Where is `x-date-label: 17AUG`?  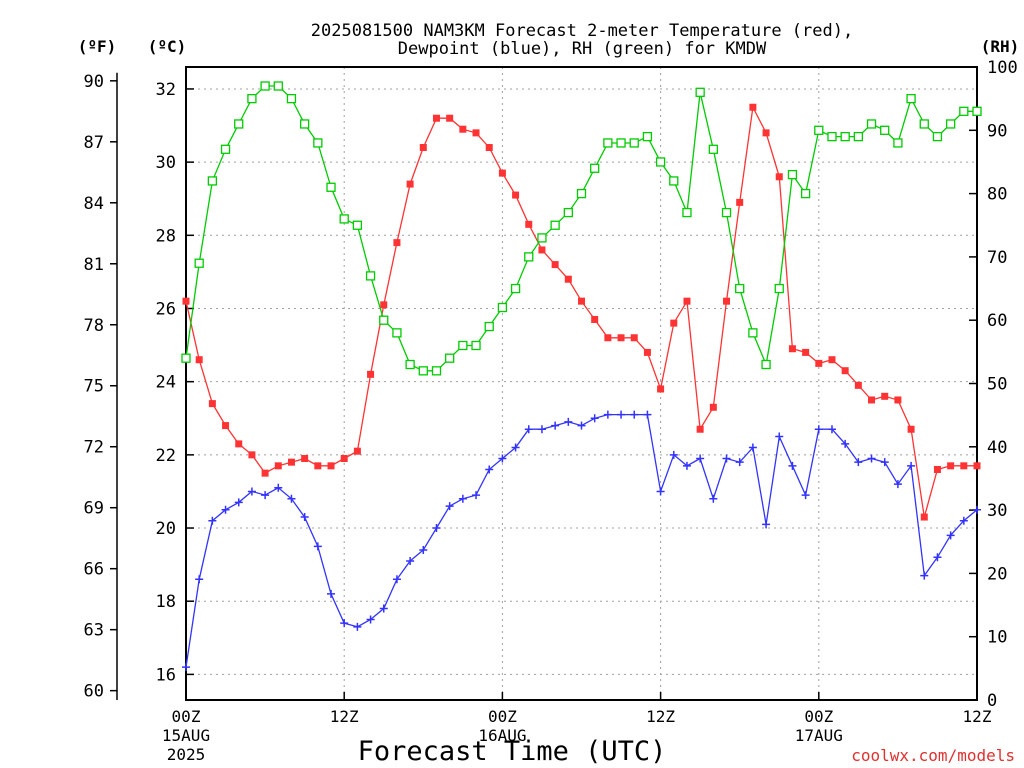
x-date-label: 17AUG is located at coordinates (819, 735).